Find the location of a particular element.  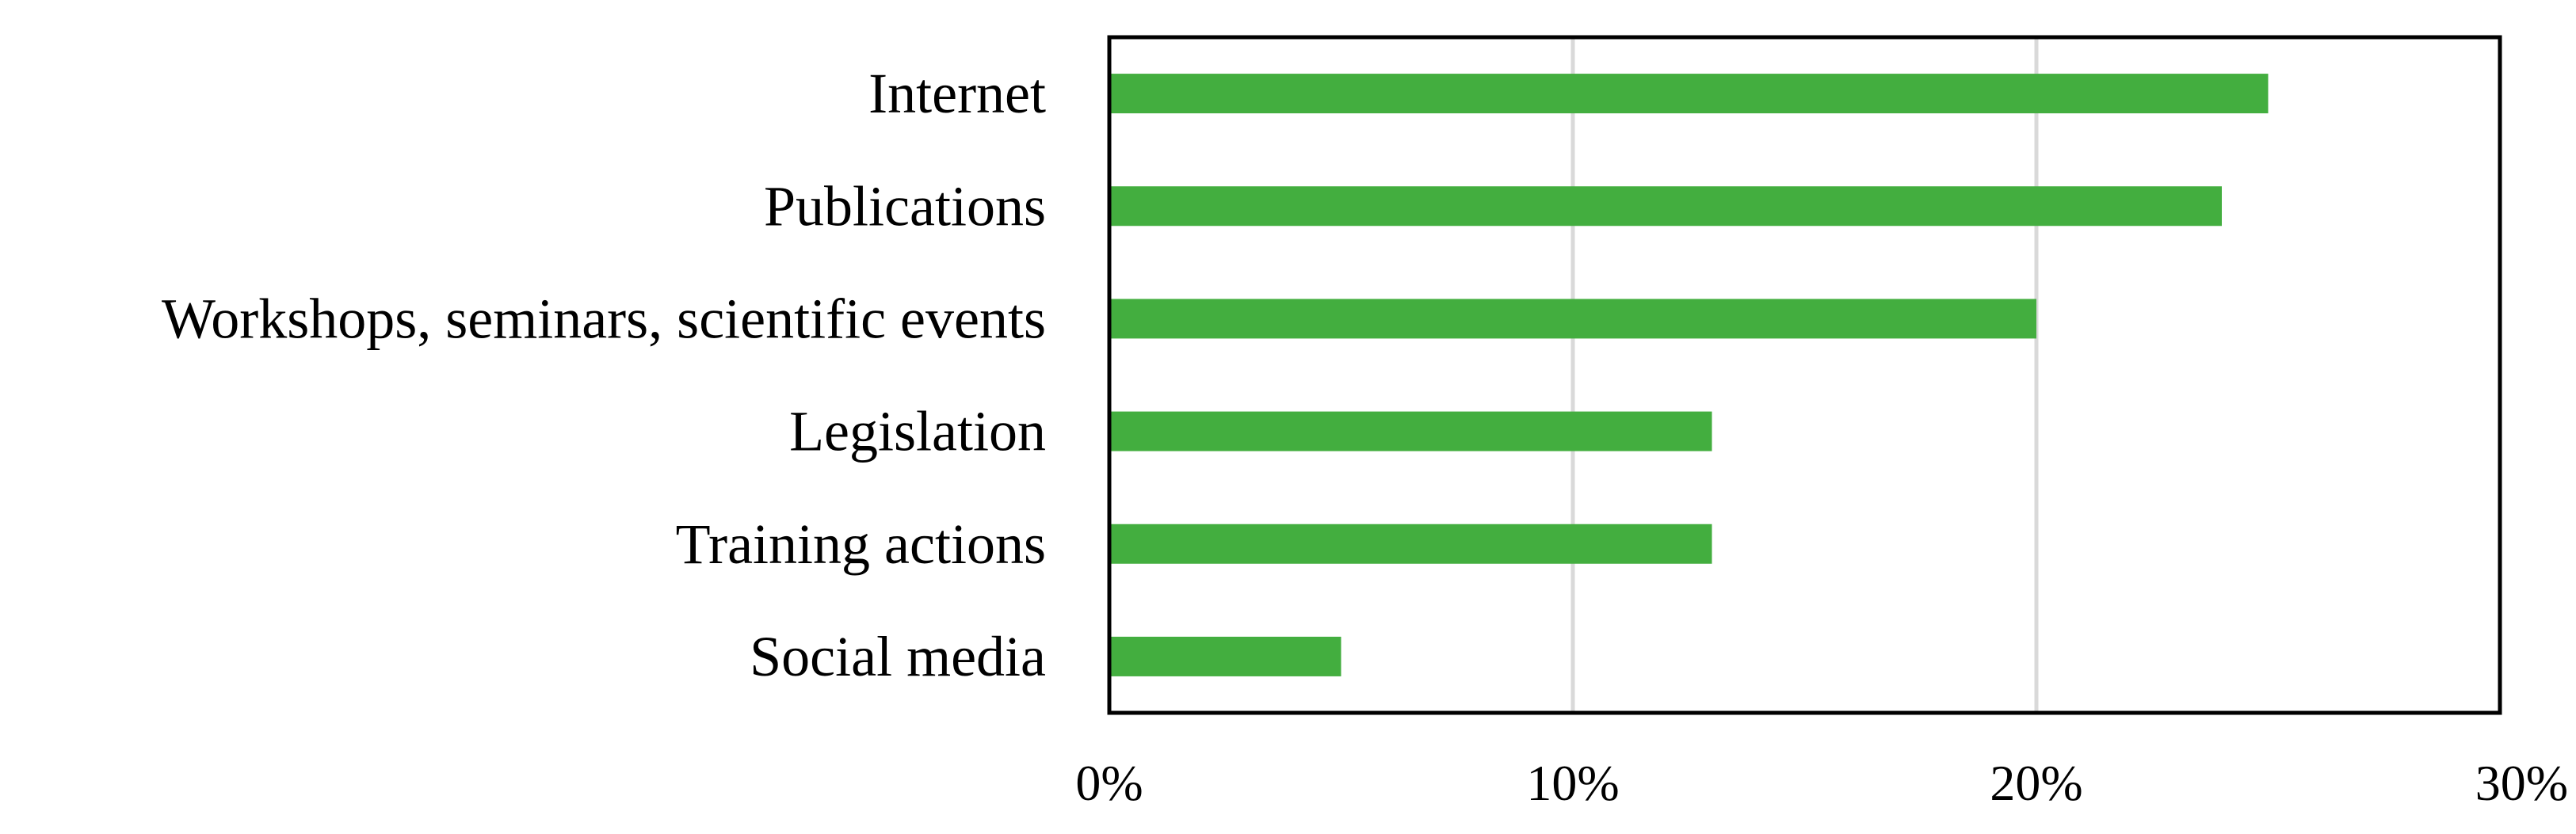

x-tick-label: 30% is located at coordinates (2521, 783).